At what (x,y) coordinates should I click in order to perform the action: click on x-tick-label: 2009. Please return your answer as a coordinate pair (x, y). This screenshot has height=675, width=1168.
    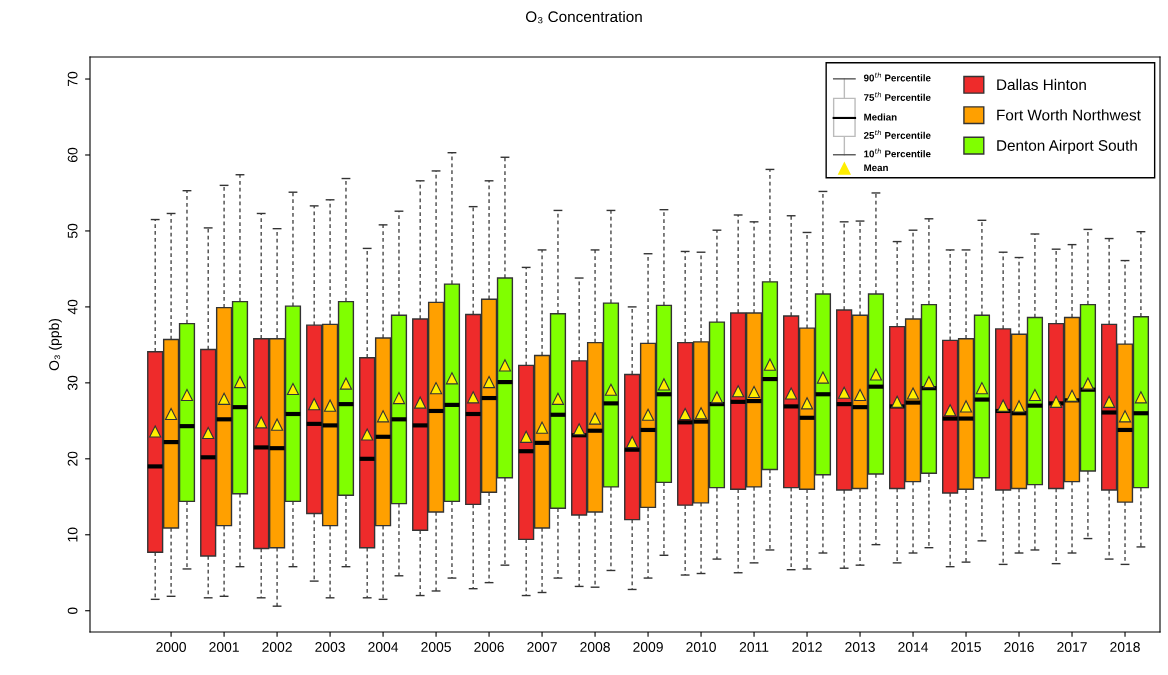
    Looking at the image, I should click on (648, 647).